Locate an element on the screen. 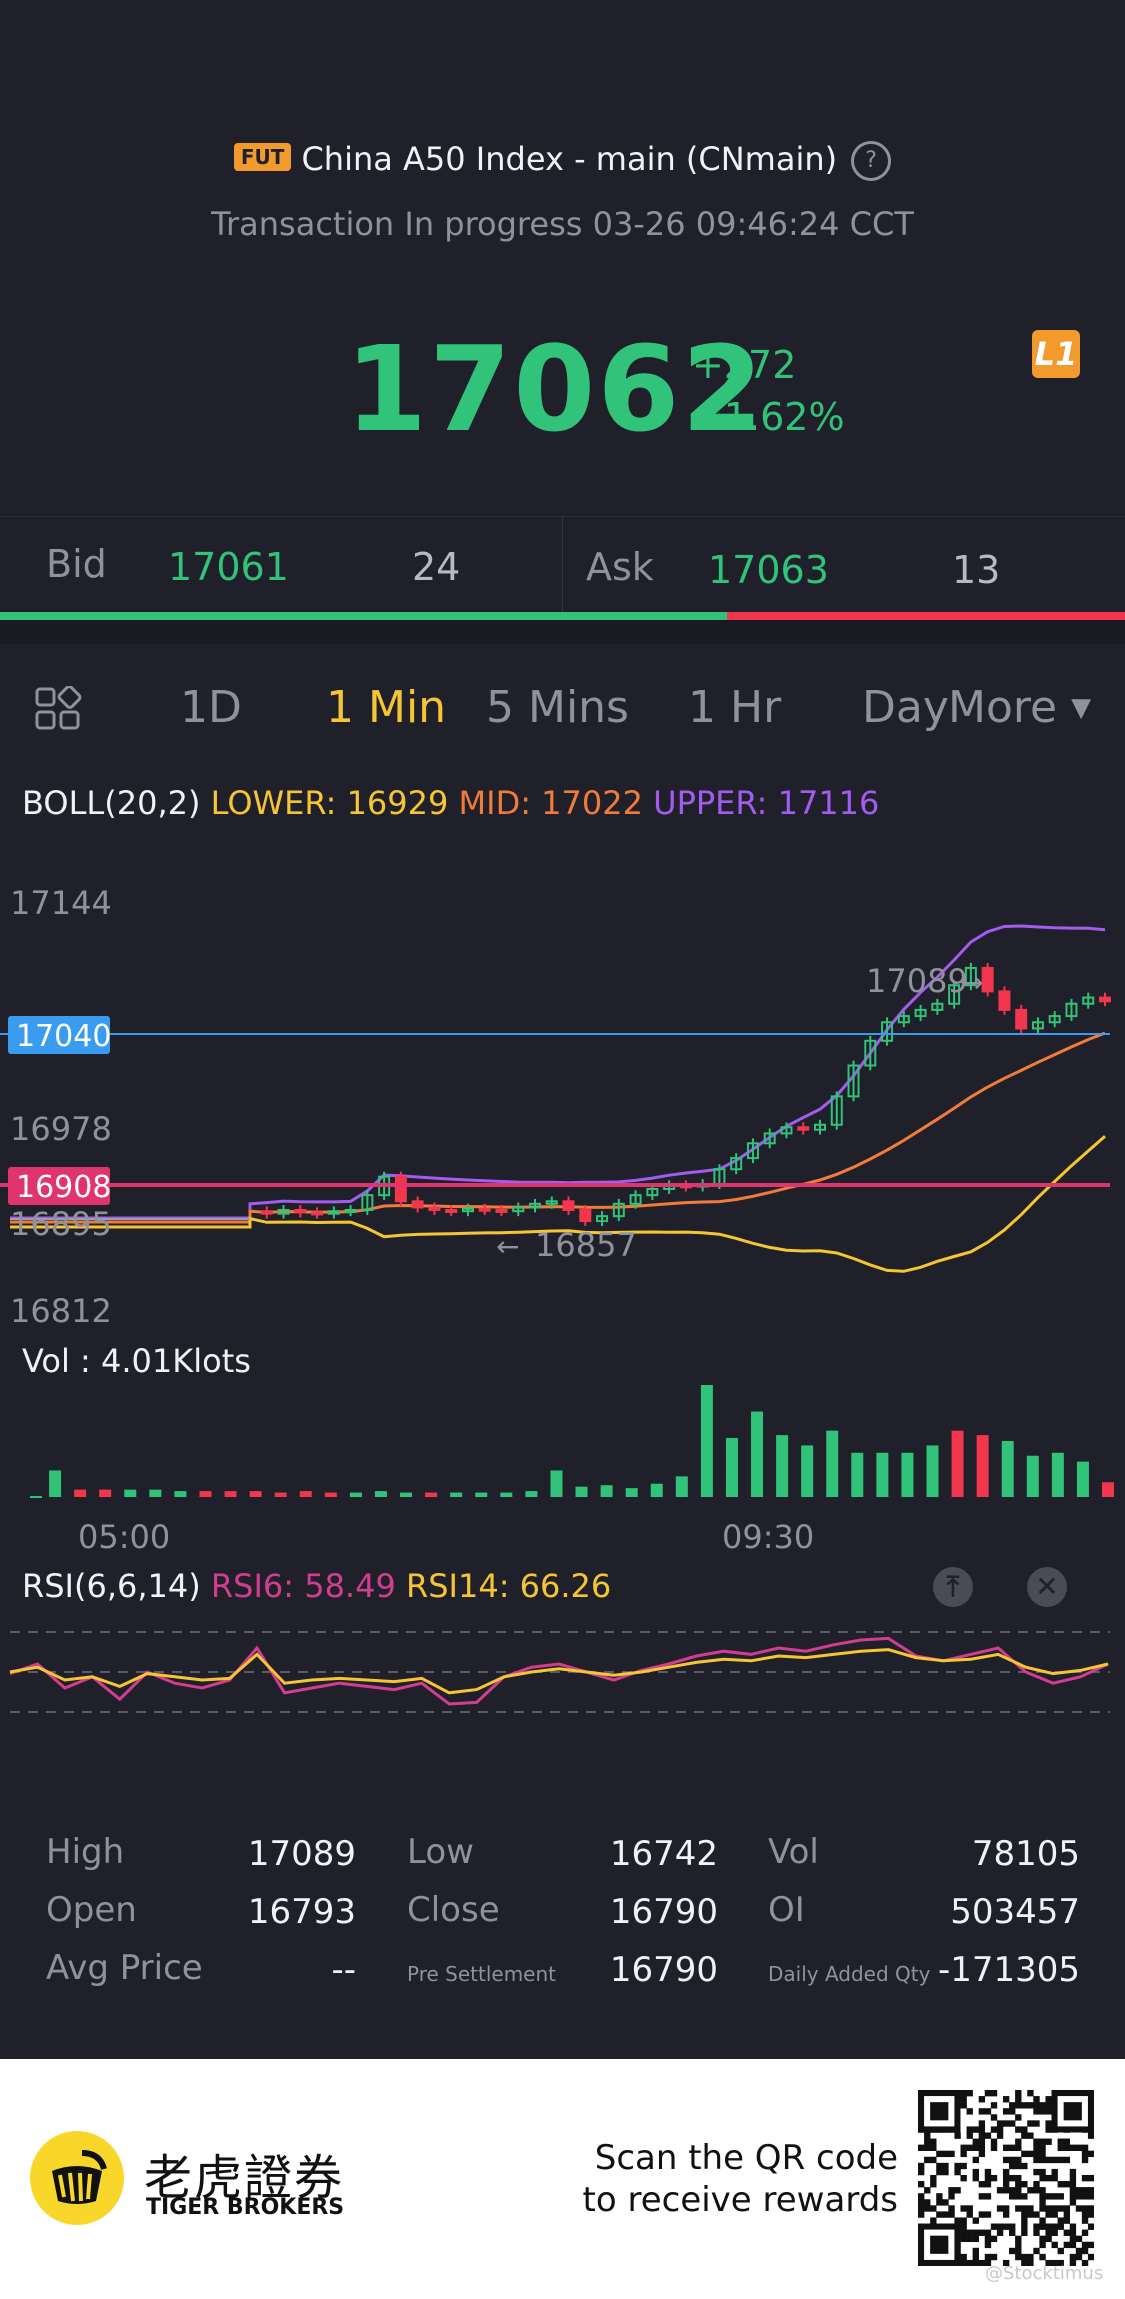  close-icon: ✕ is located at coordinates (1047, 1587).